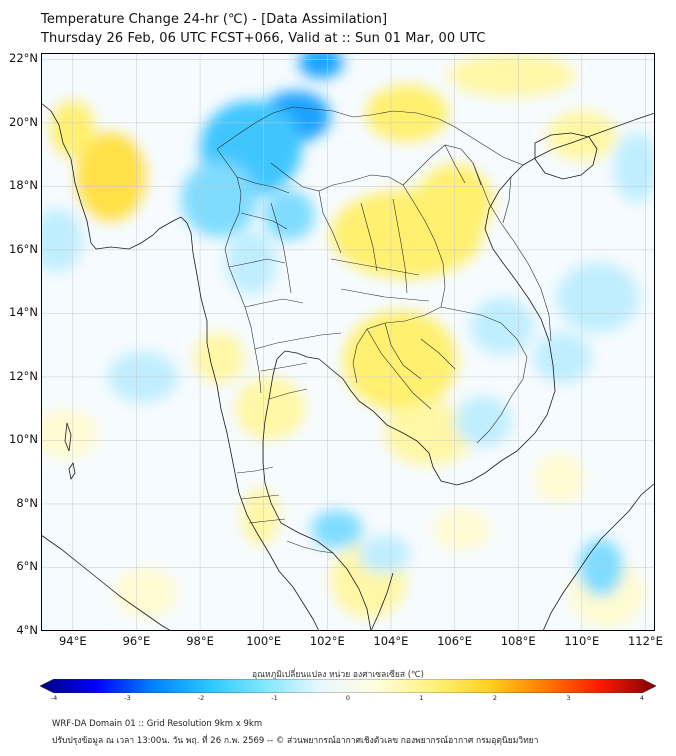 This screenshot has width=676, height=756. What do you see at coordinates (484, 375) in the screenshot?
I see `border-cambodia-vietnam` at bounding box center [484, 375].